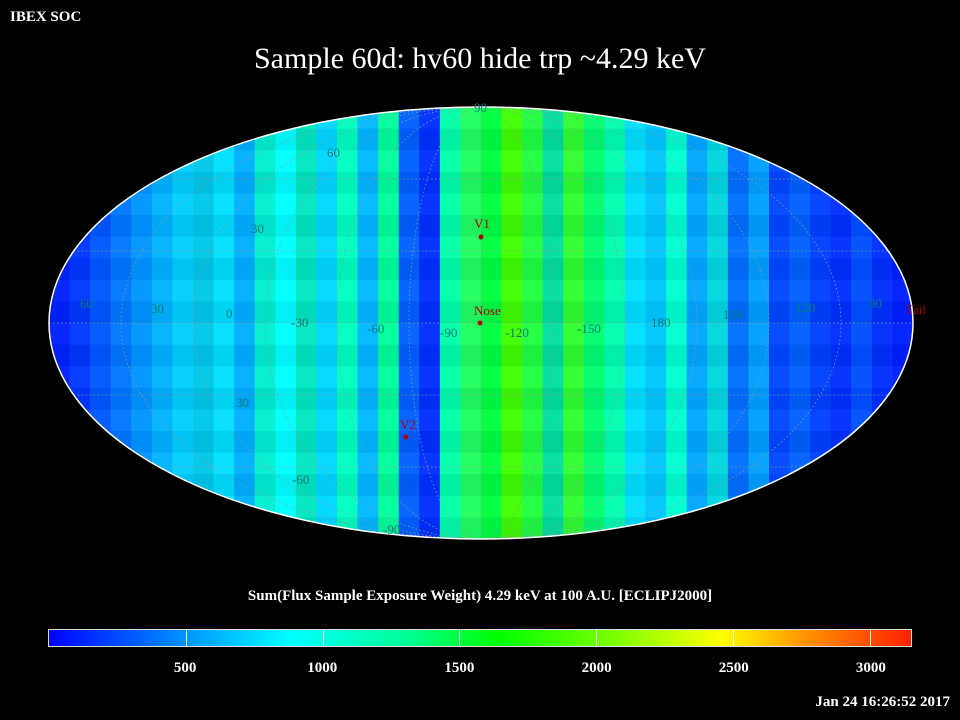  What do you see at coordinates (480, 638) in the screenshot?
I see `colorbar` at bounding box center [480, 638].